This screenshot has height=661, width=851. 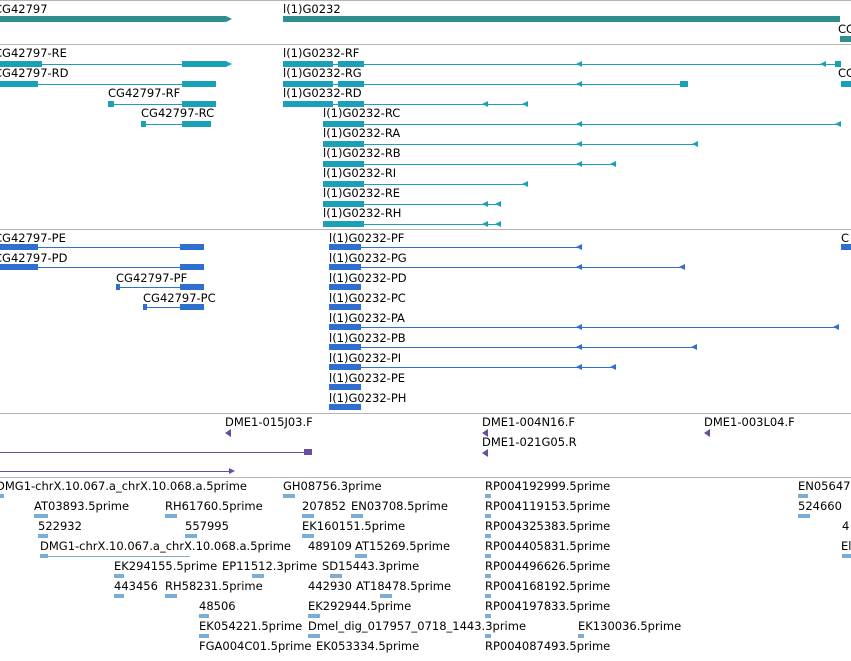 What do you see at coordinates (60, 526) in the screenshot?
I see `est-label: 522932` at bounding box center [60, 526].